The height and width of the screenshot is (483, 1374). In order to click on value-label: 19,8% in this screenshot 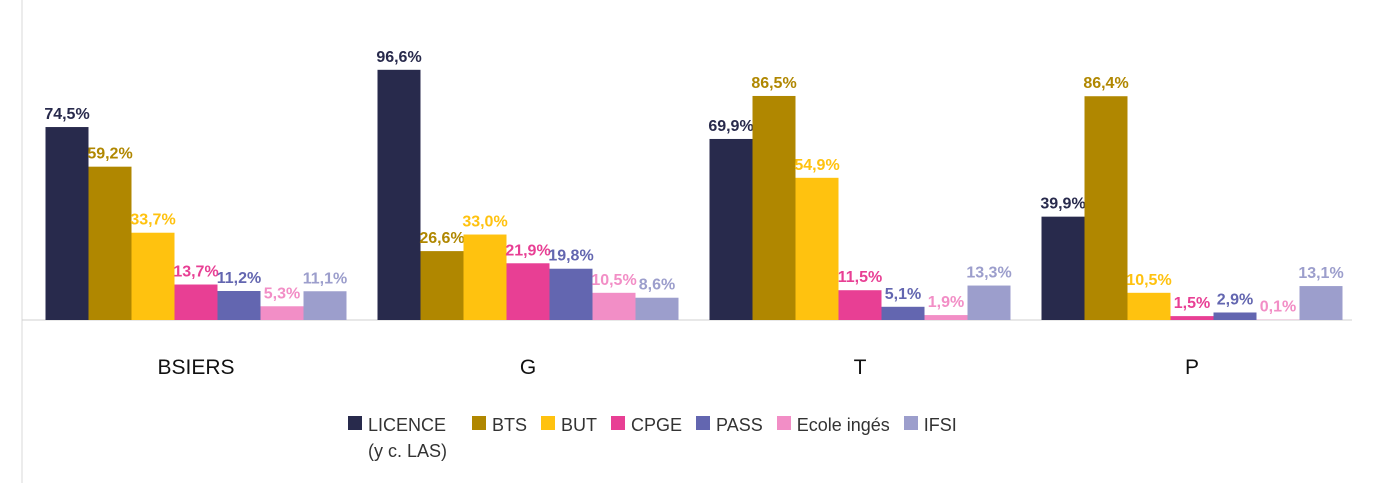, I will do `click(570, 256)`.